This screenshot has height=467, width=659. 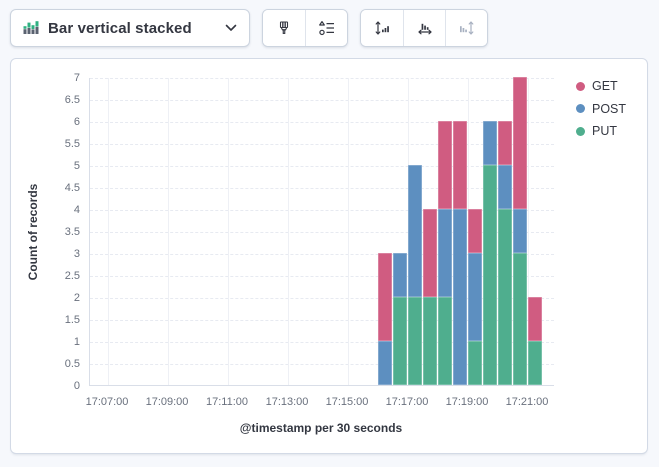 I want to click on left-axis-icon, so click(x=382, y=28).